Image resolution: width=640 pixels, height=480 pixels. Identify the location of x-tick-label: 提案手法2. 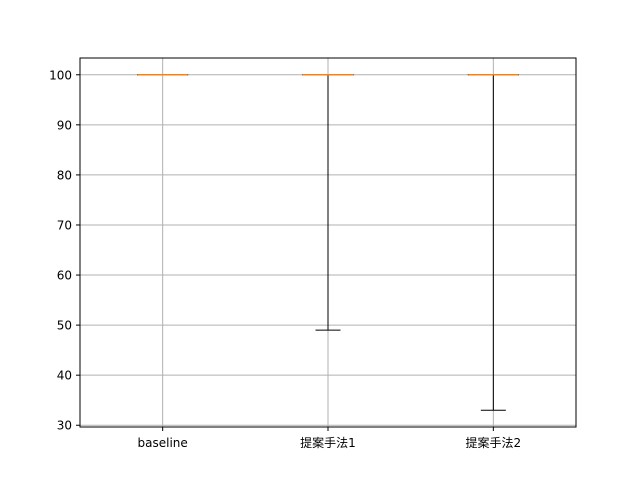
(494, 442).